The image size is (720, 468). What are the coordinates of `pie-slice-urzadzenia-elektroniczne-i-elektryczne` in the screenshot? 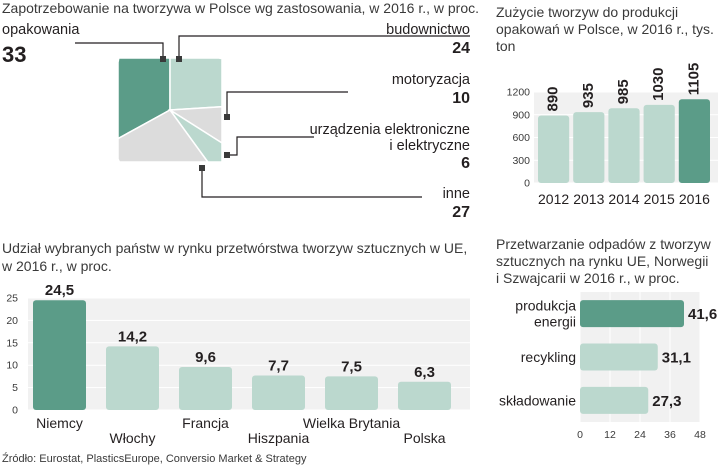 It's located at (196, 136).